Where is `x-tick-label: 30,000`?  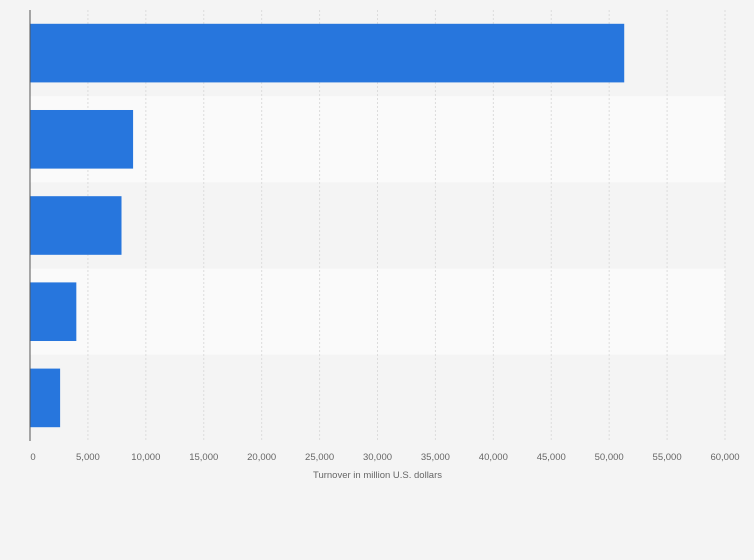 x-tick-label: 30,000 is located at coordinates (377, 457).